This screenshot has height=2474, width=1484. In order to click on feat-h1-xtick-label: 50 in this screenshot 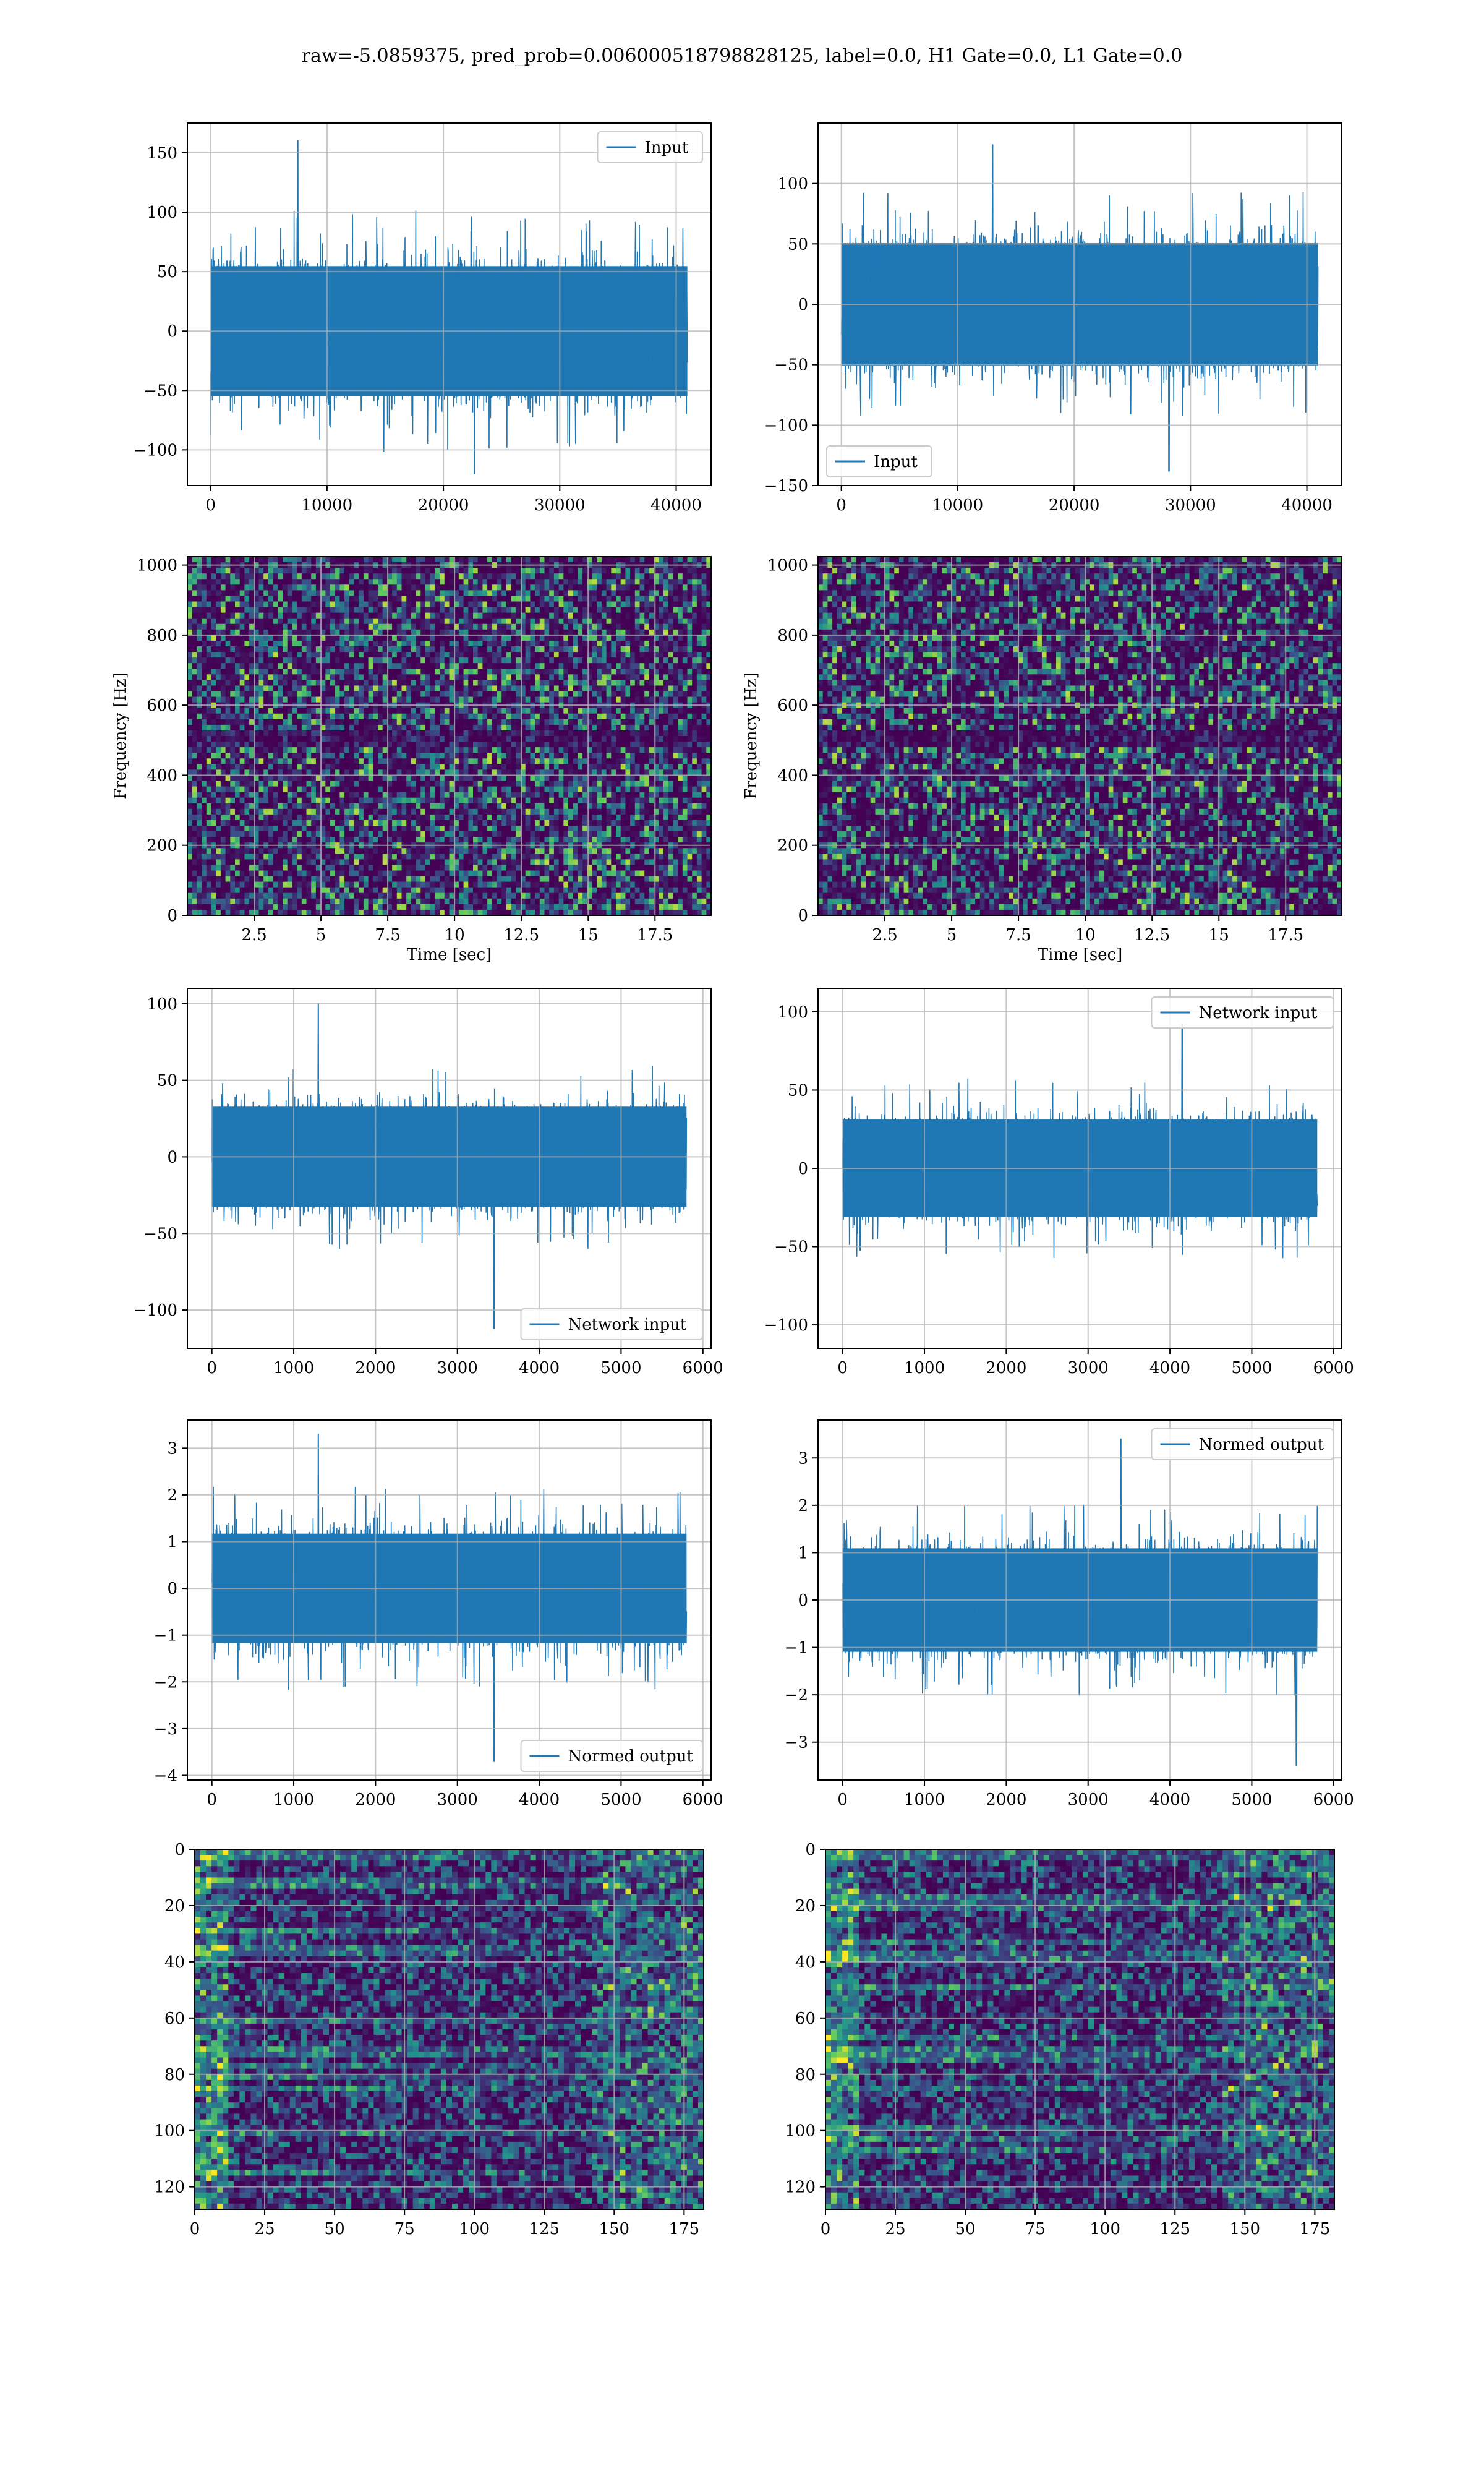, I will do `click(335, 2229)`.